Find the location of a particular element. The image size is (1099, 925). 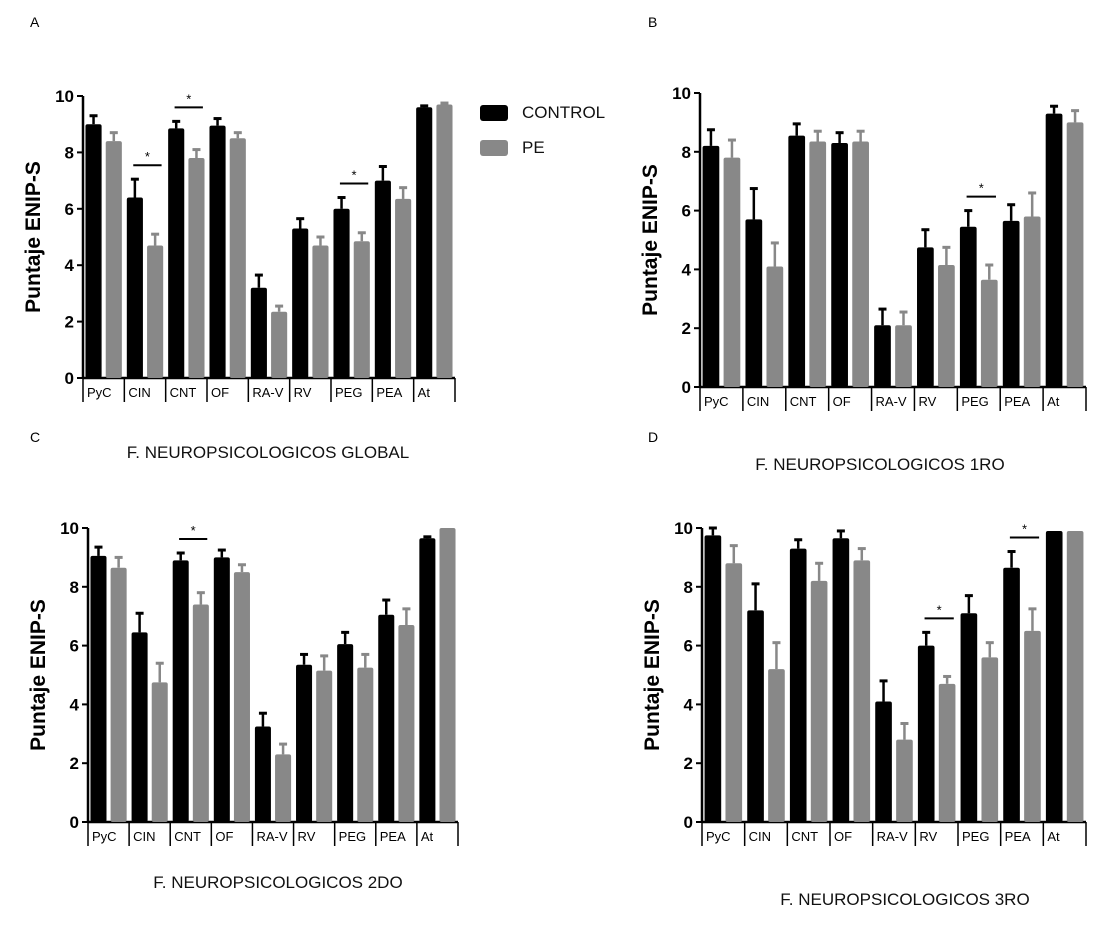

bar-pe-pea is located at coordinates (1032, 301).